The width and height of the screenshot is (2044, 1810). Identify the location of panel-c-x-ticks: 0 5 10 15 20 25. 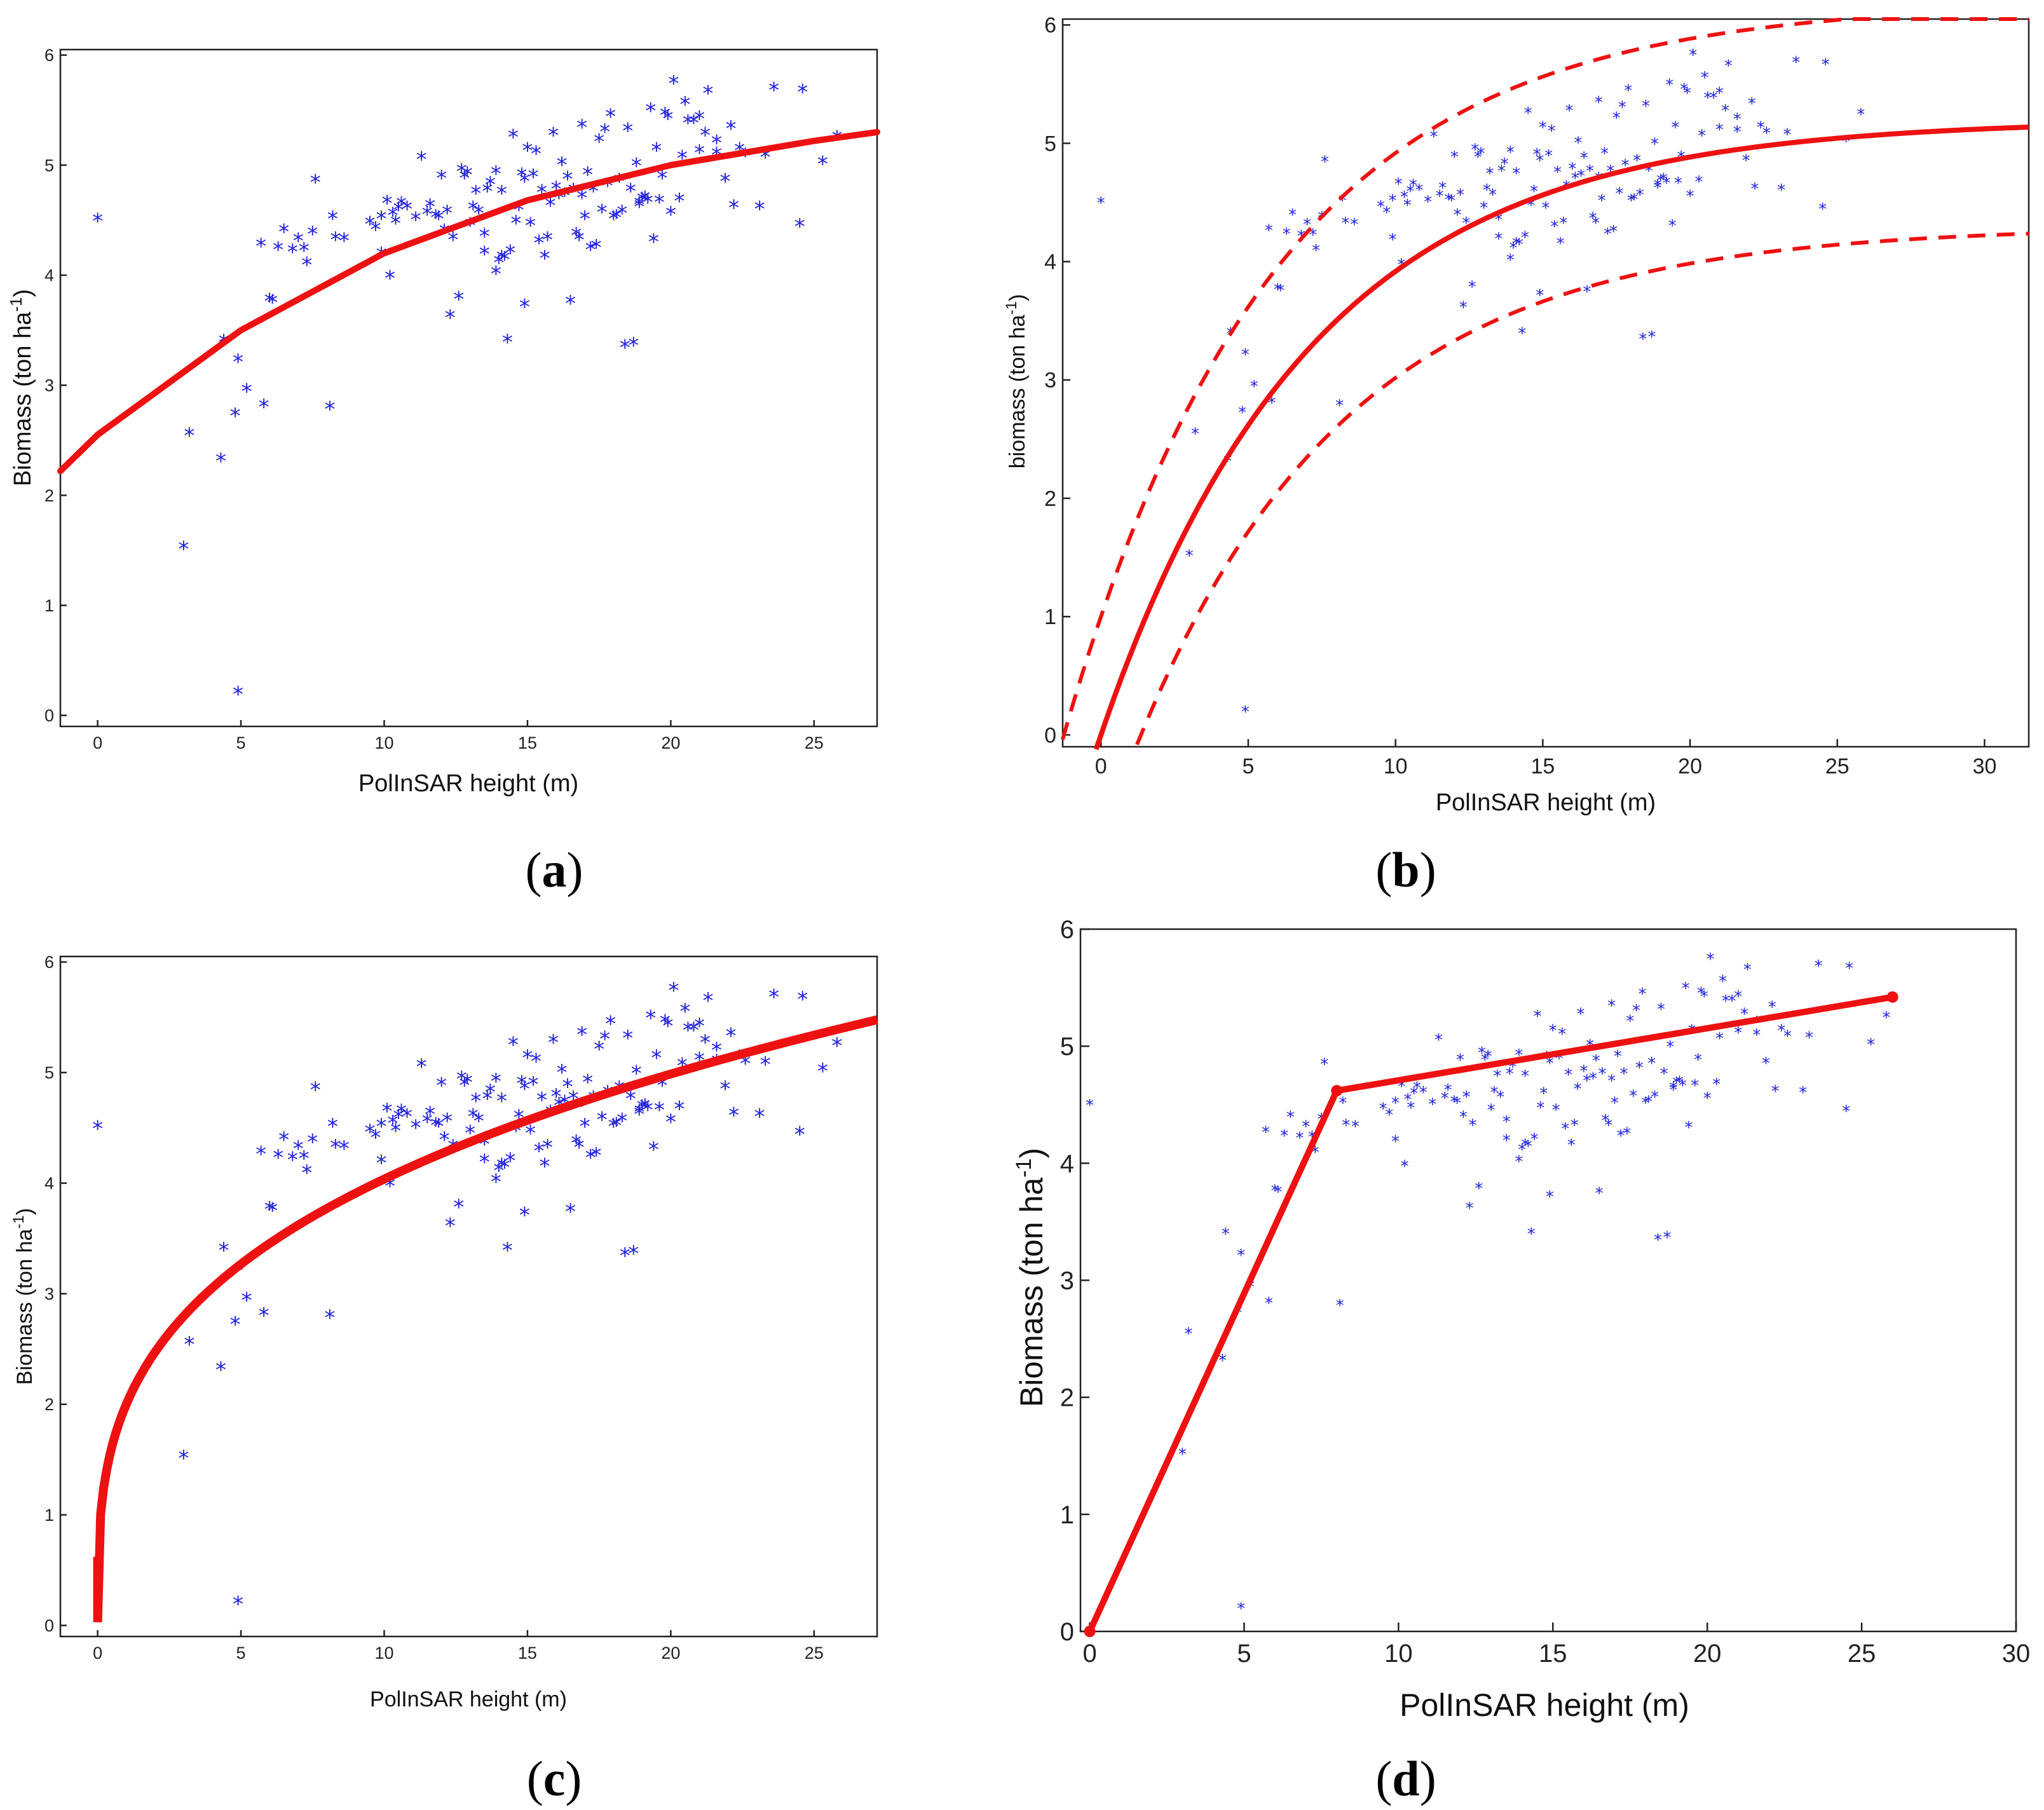
(458, 1646).